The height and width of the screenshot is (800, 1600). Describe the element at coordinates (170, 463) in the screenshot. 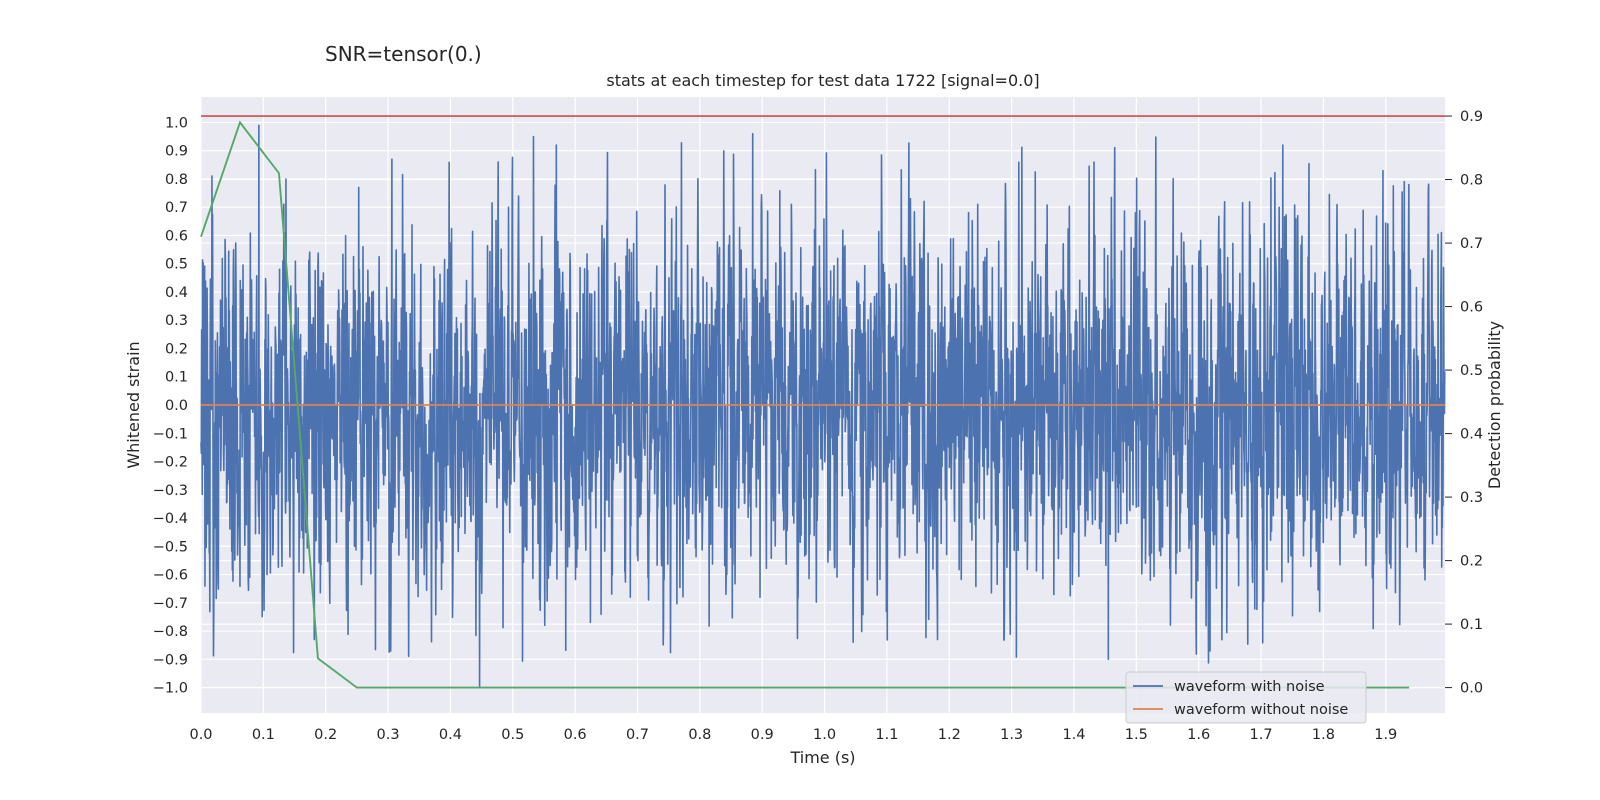

I see `y-tick-label: −0.2` at that location.